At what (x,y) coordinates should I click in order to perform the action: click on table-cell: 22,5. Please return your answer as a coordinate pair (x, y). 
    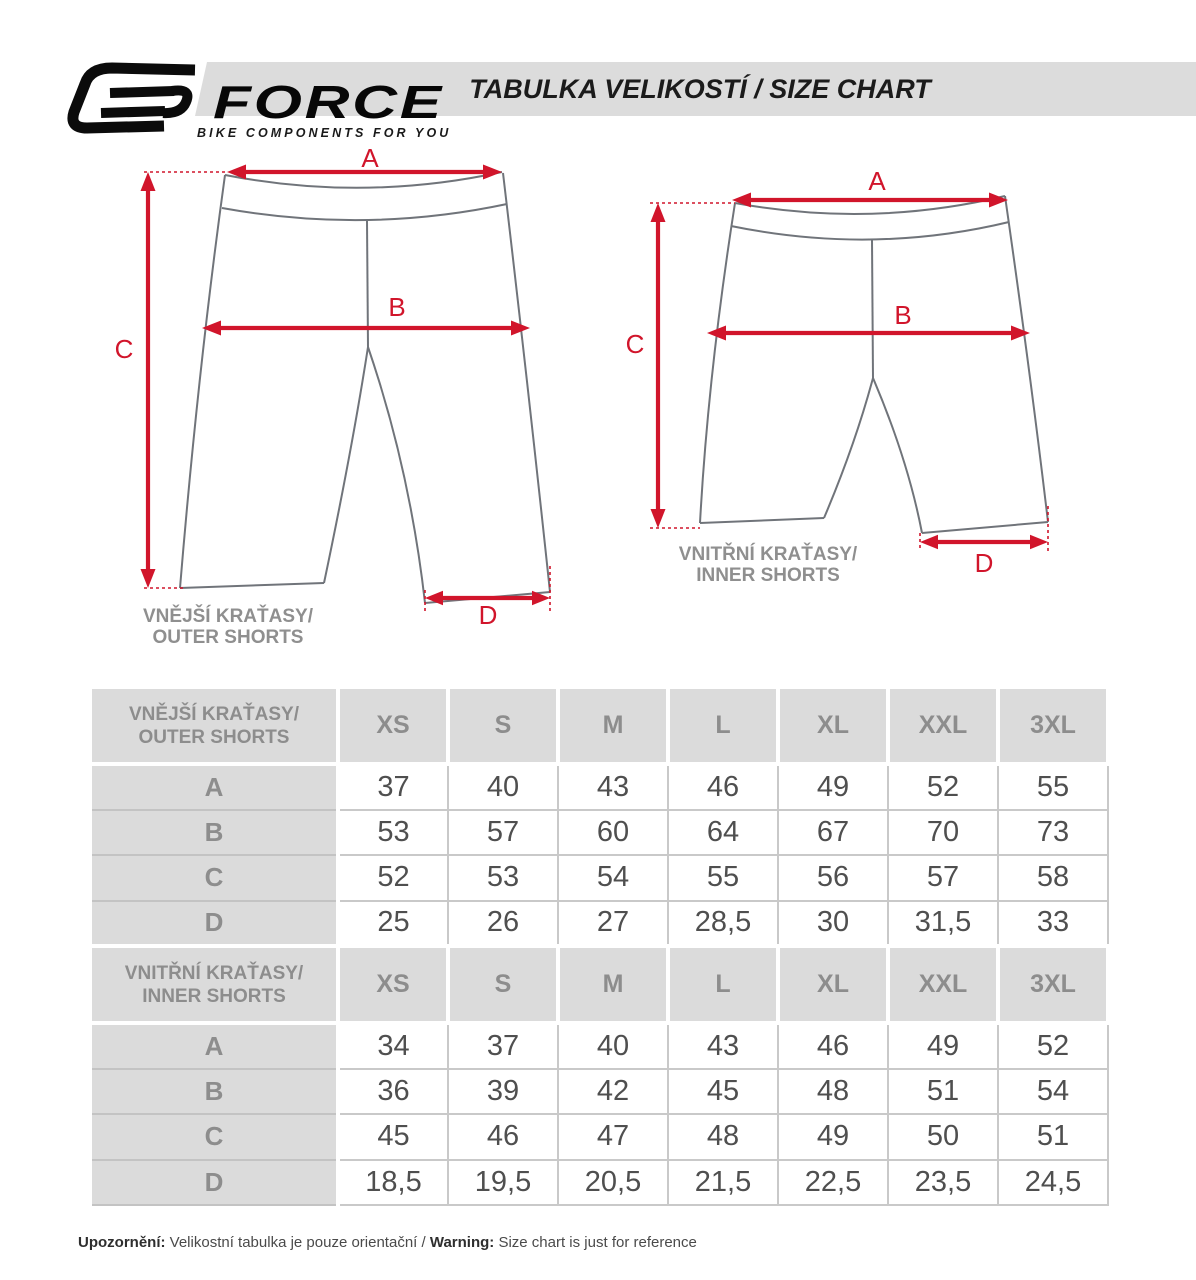
    Looking at the image, I should click on (833, 1182).